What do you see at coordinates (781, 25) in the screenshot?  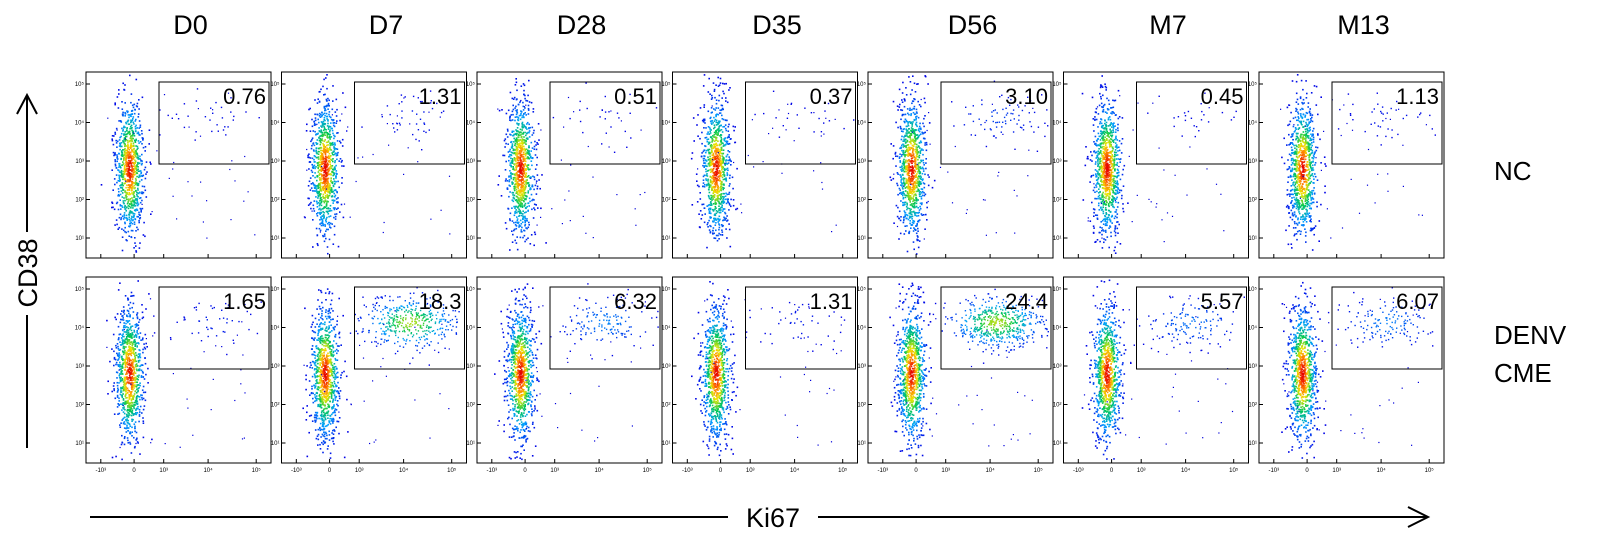 I see `column-titles: D0 D7 D28 D35 D56 M7 M13` at bounding box center [781, 25].